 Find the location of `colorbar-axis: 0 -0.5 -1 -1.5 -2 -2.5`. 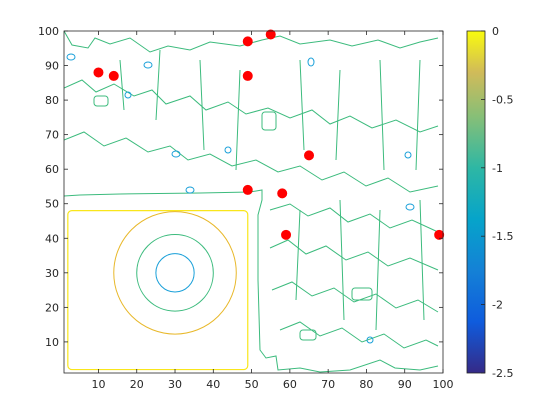

colorbar-axis: 0 -0.5 -1 -1.5 -2 -2.5 is located at coordinates (497, 202).